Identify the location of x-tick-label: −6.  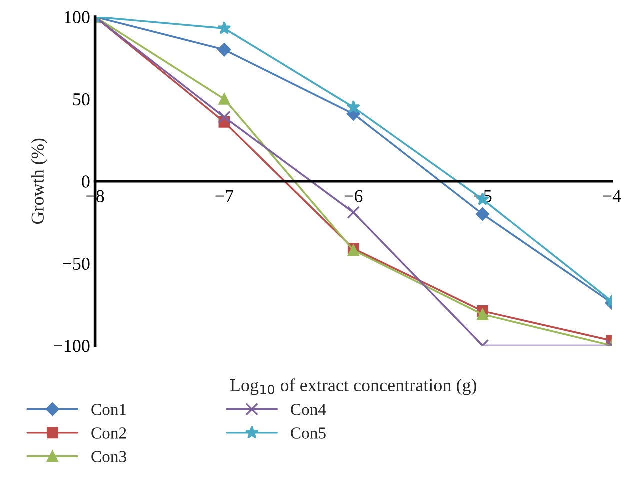
(353, 196).